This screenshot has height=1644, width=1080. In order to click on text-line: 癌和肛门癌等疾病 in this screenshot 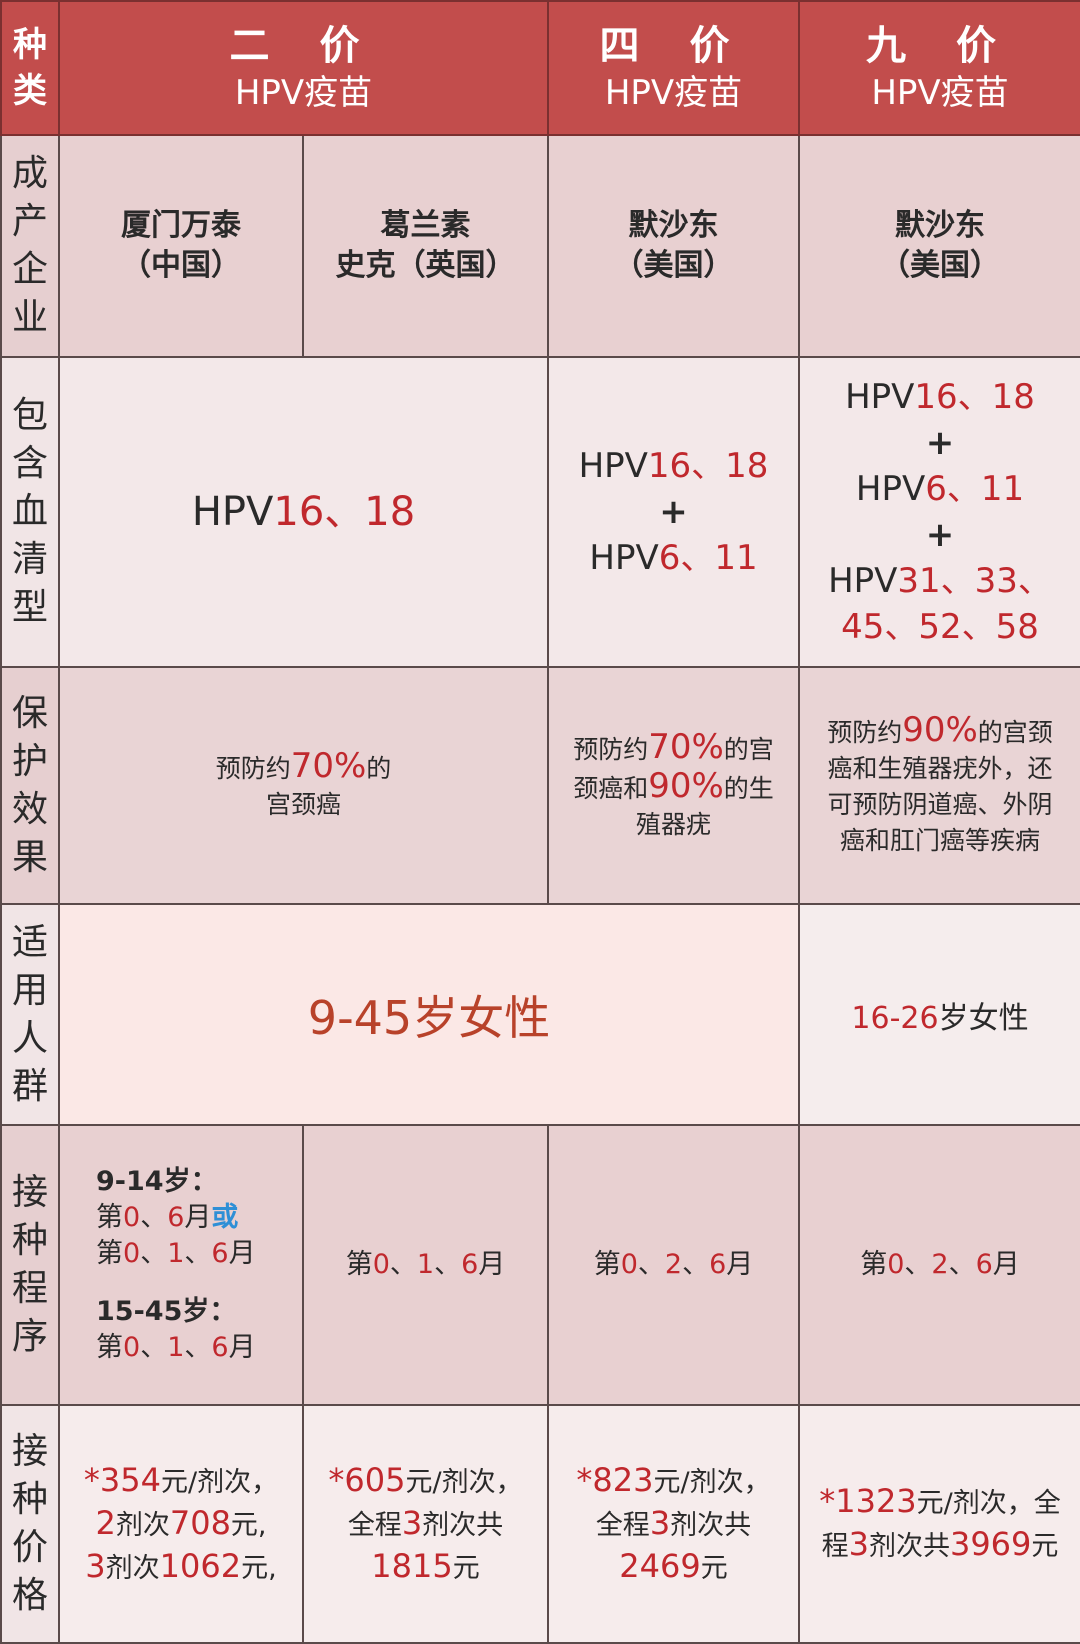, I will do `click(940, 841)`.